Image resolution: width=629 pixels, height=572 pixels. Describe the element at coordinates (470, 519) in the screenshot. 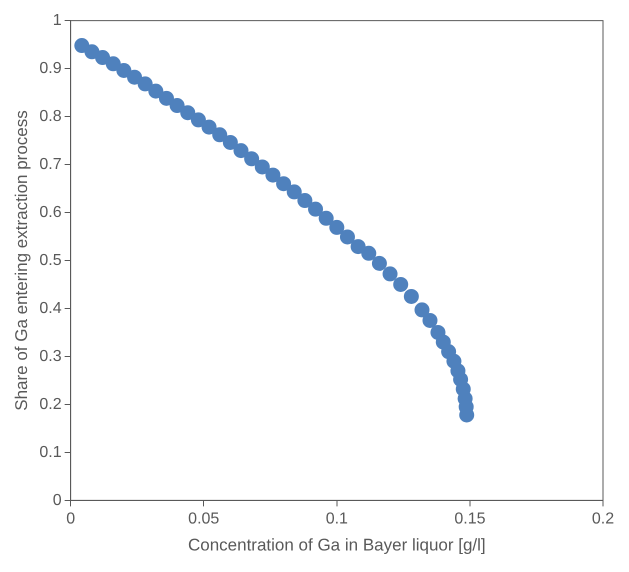

I see `x-tick-label: 0.15` at that location.